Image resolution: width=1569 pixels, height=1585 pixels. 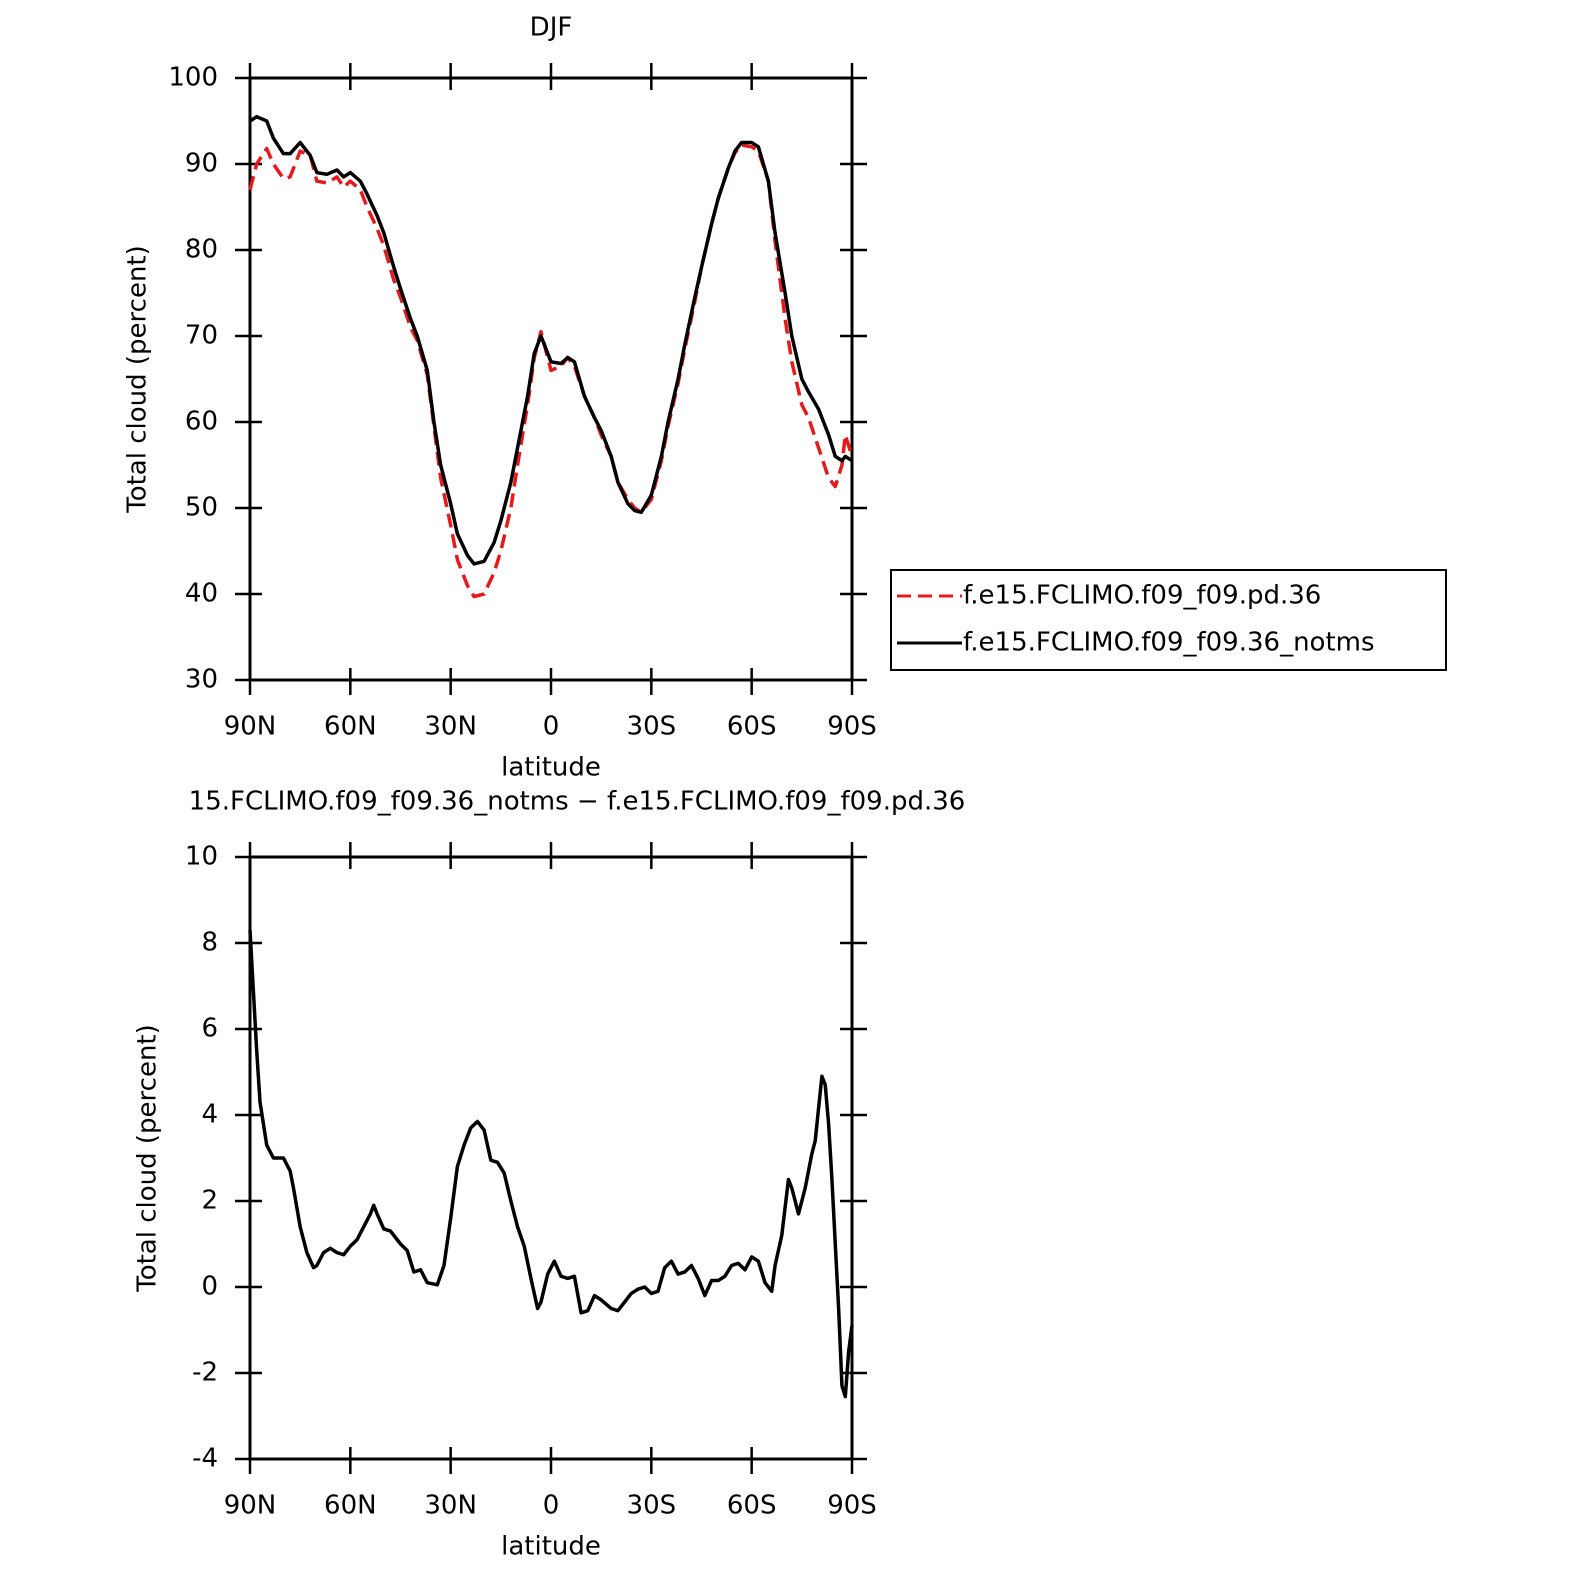 What do you see at coordinates (201, 508) in the screenshot?
I see `y-tick-label: 50` at bounding box center [201, 508].